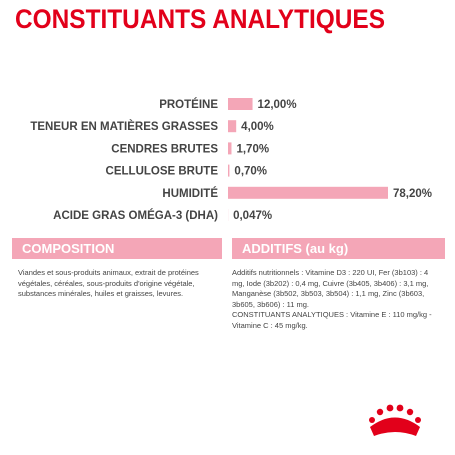 The height and width of the screenshot is (455, 455). Describe the element at coordinates (135, 215) in the screenshot. I see `category-label: ACIDE GRAS OMÉGA-3 (DHA)` at that location.